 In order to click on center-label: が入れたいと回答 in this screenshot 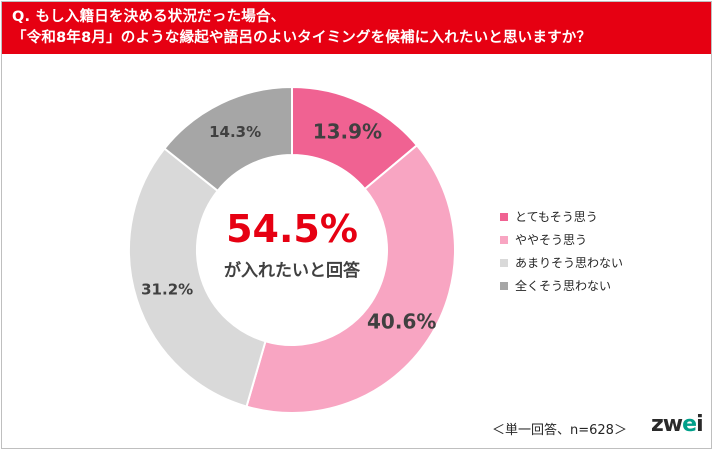, I will do `click(292, 271)`.